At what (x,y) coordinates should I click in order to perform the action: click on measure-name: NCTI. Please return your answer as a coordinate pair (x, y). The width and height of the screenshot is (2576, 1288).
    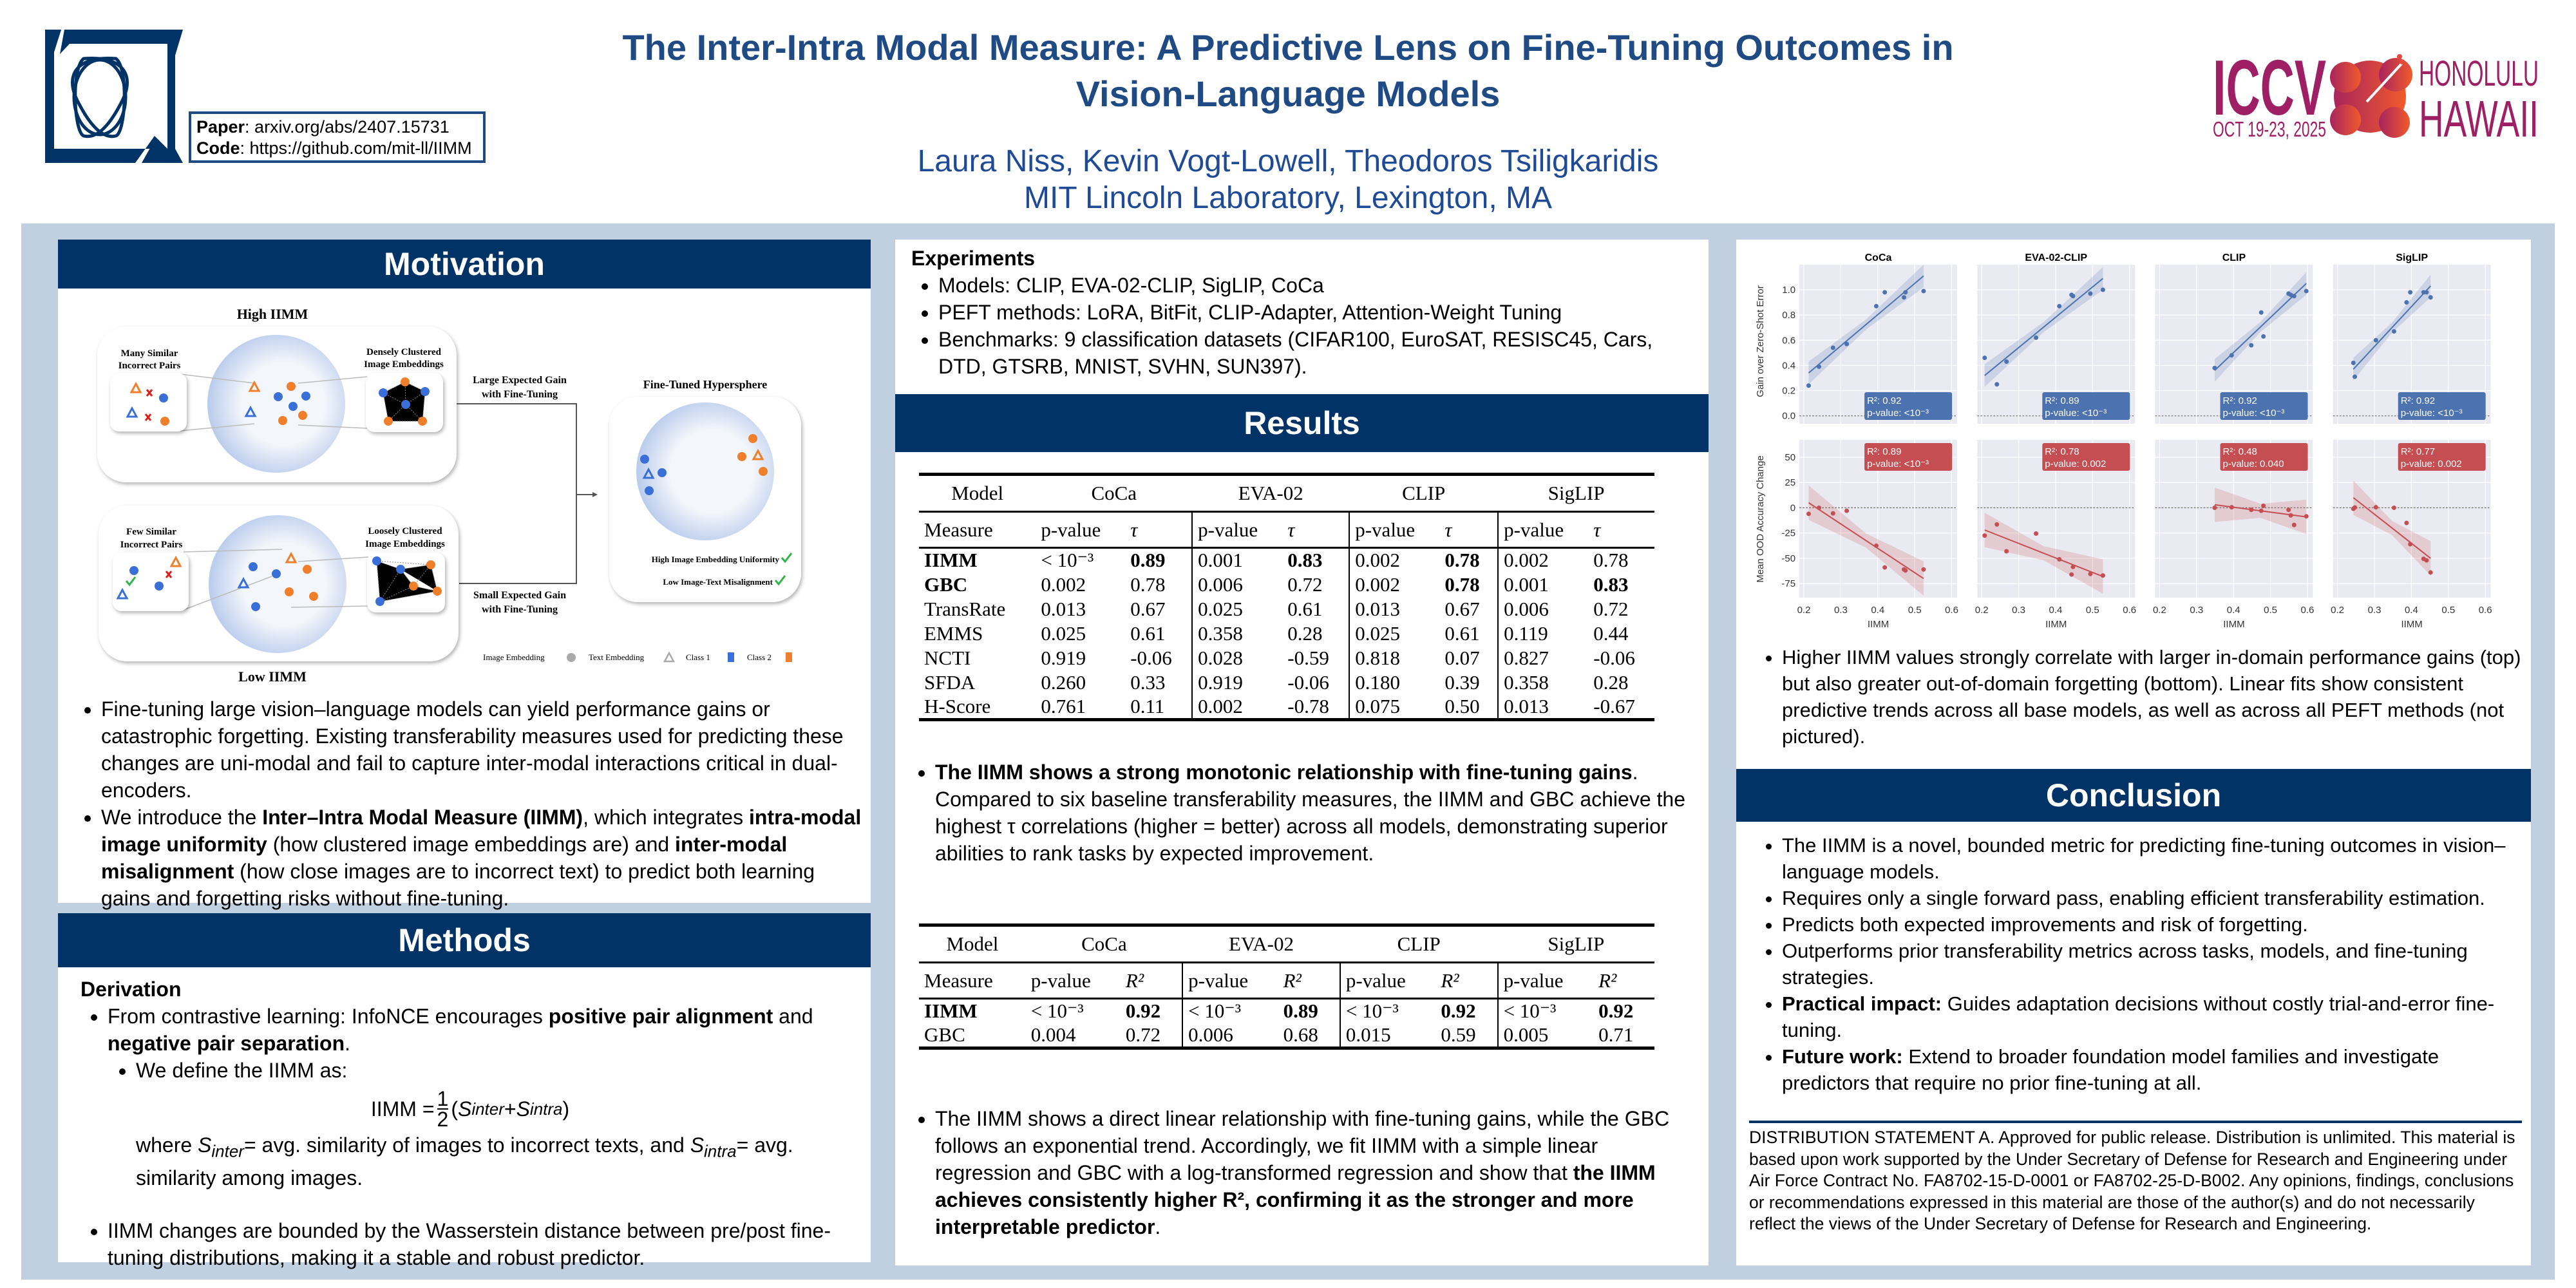
    Looking at the image, I should click on (947, 657).